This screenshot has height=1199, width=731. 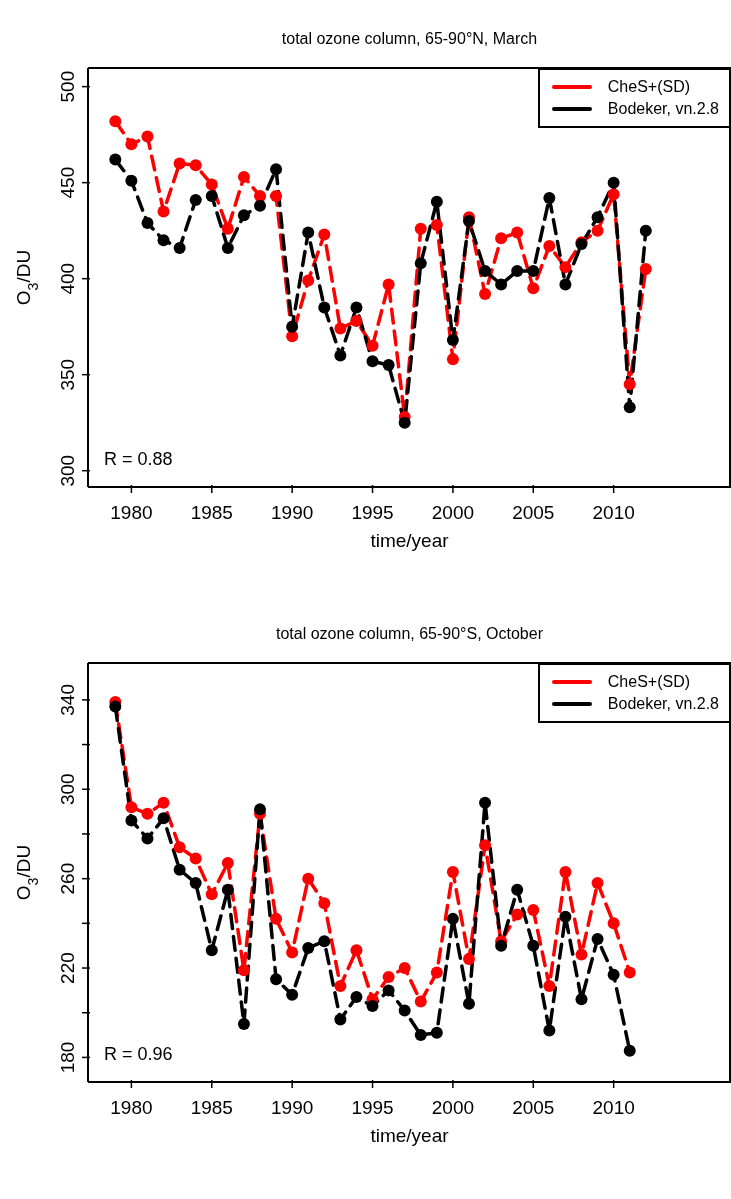 I want to click on y-tick-label: 220, so click(x=67, y=968).